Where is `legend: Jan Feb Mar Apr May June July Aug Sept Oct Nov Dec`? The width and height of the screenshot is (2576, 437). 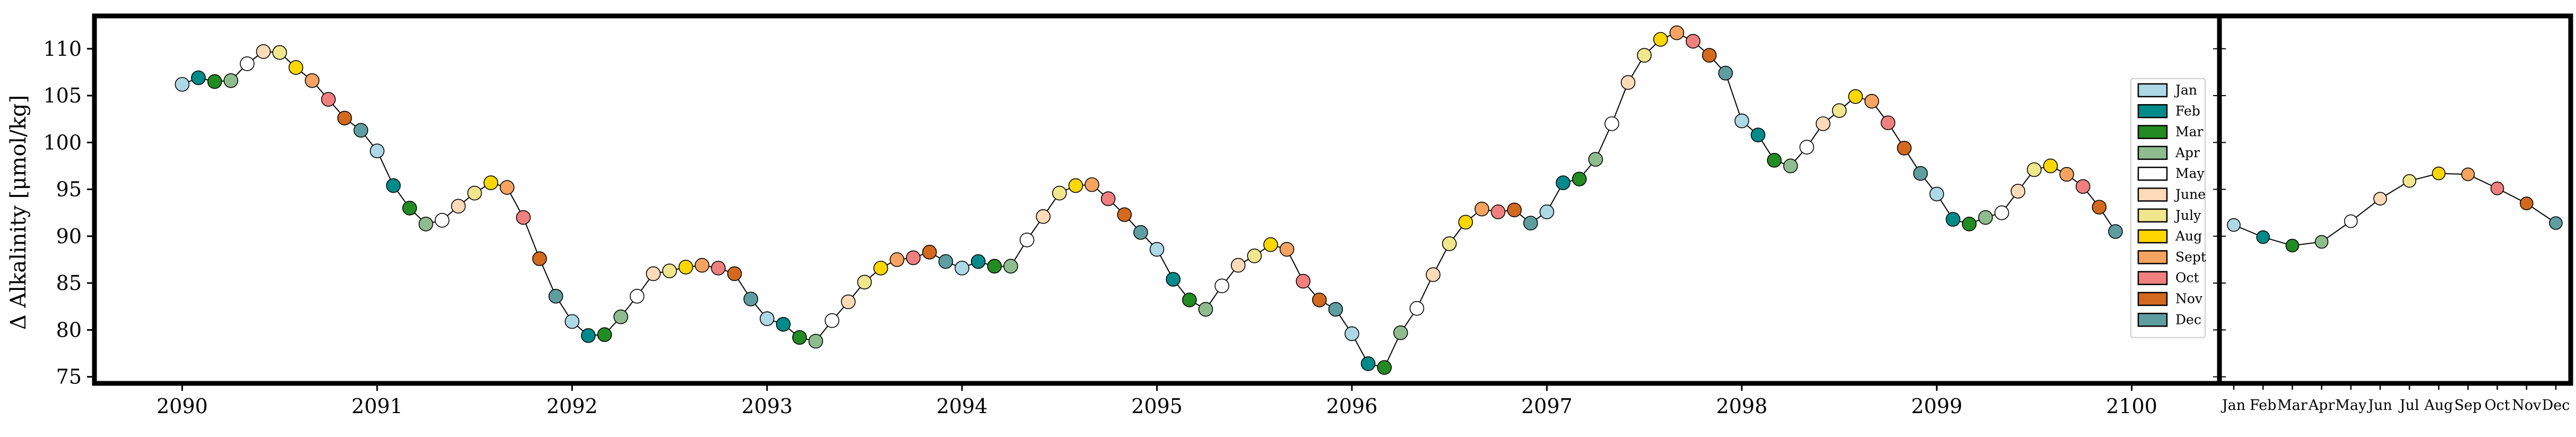 legend: Jan Feb Mar Apr May June July Aug Sept Oct Nov Dec is located at coordinates (2168, 208).